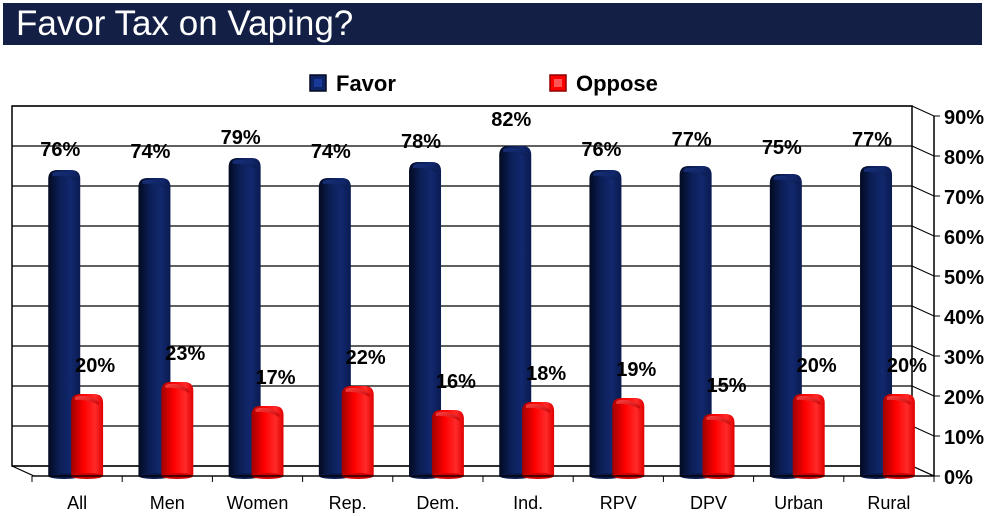 This screenshot has width=984, height=516. What do you see at coordinates (708, 503) in the screenshot?
I see `x-tick-label: DPV` at bounding box center [708, 503].